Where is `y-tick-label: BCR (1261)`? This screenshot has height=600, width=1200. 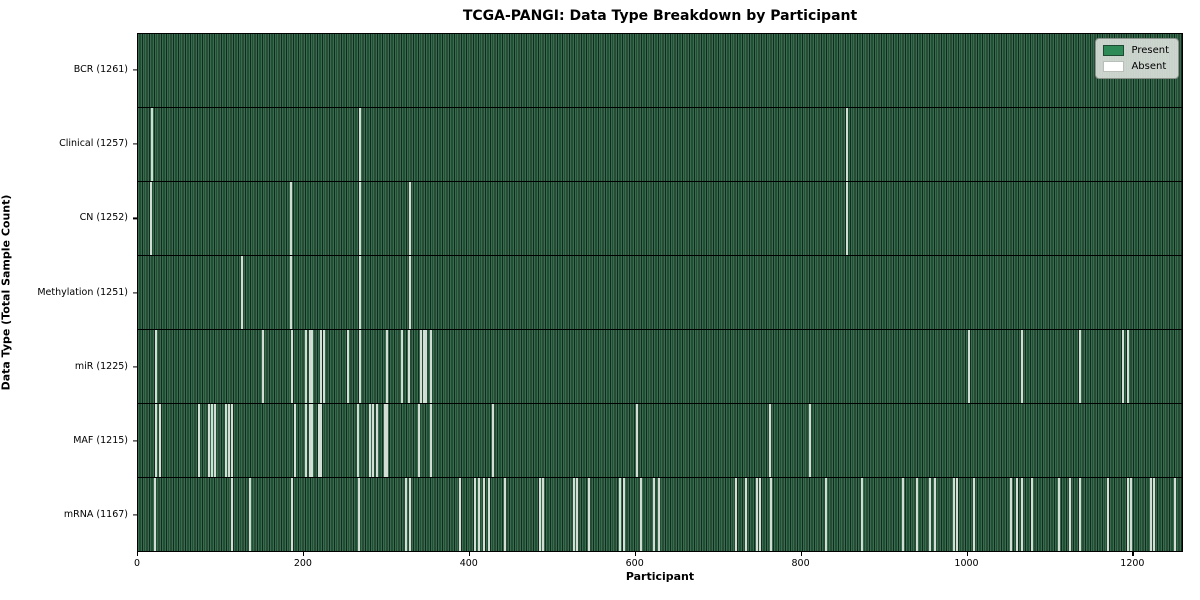
y-tick-label: BCR (1261) is located at coordinates (100, 70).